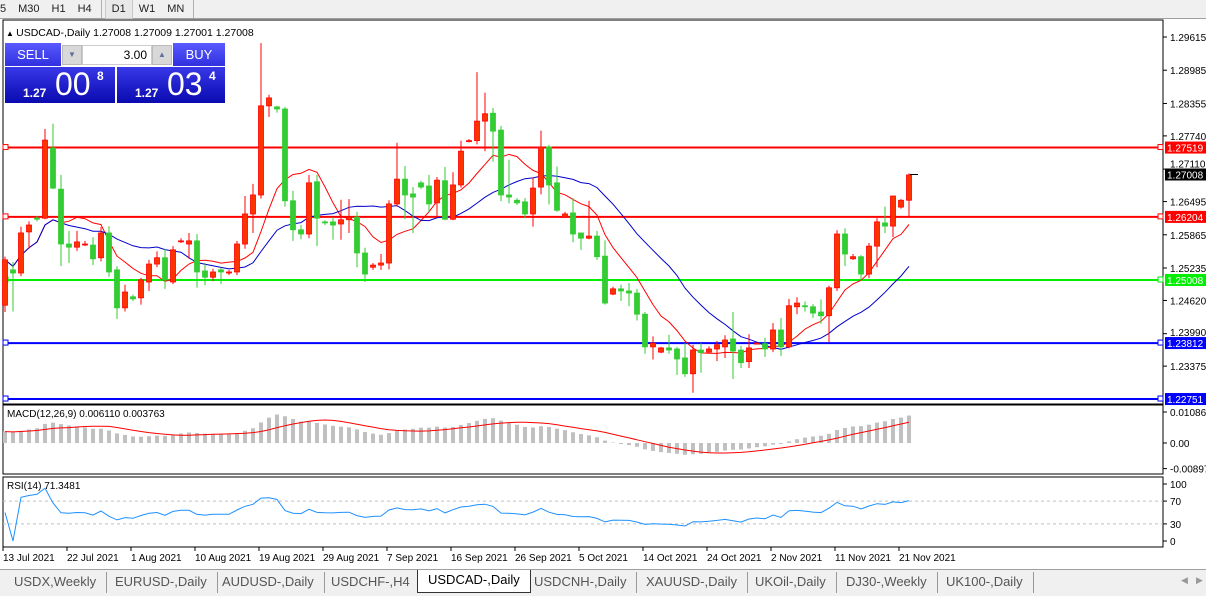  I want to click on level-price-label: 1.25008, so click(1185, 281).